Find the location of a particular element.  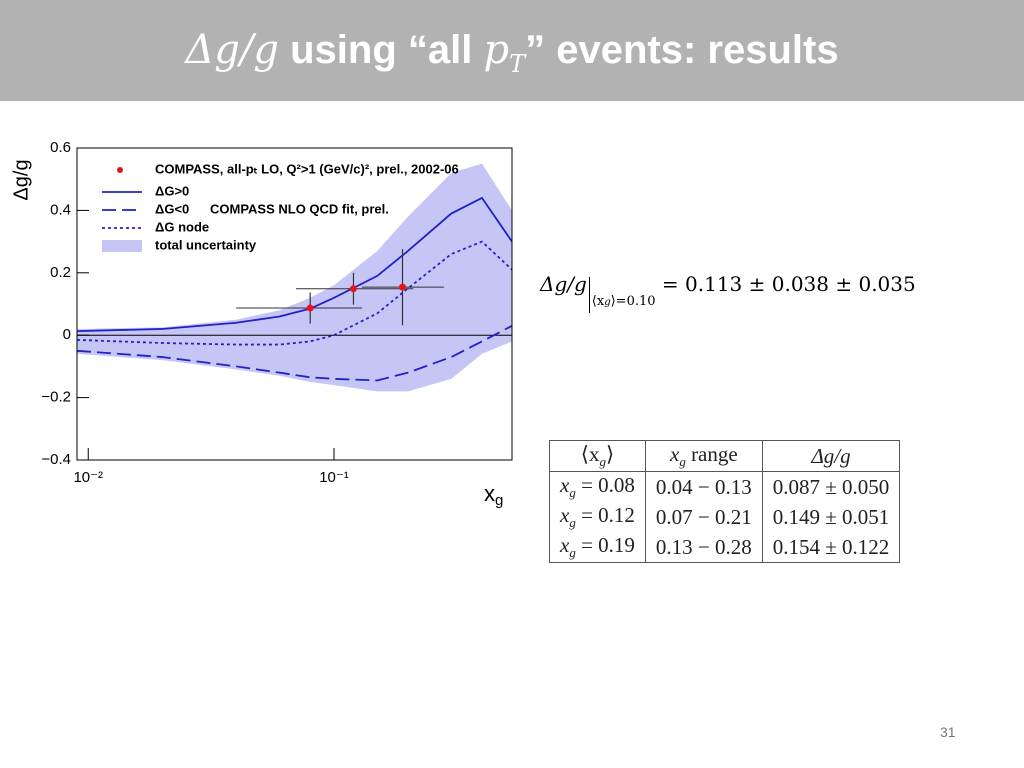

title-math: Δg/g is located at coordinates (232, 50).